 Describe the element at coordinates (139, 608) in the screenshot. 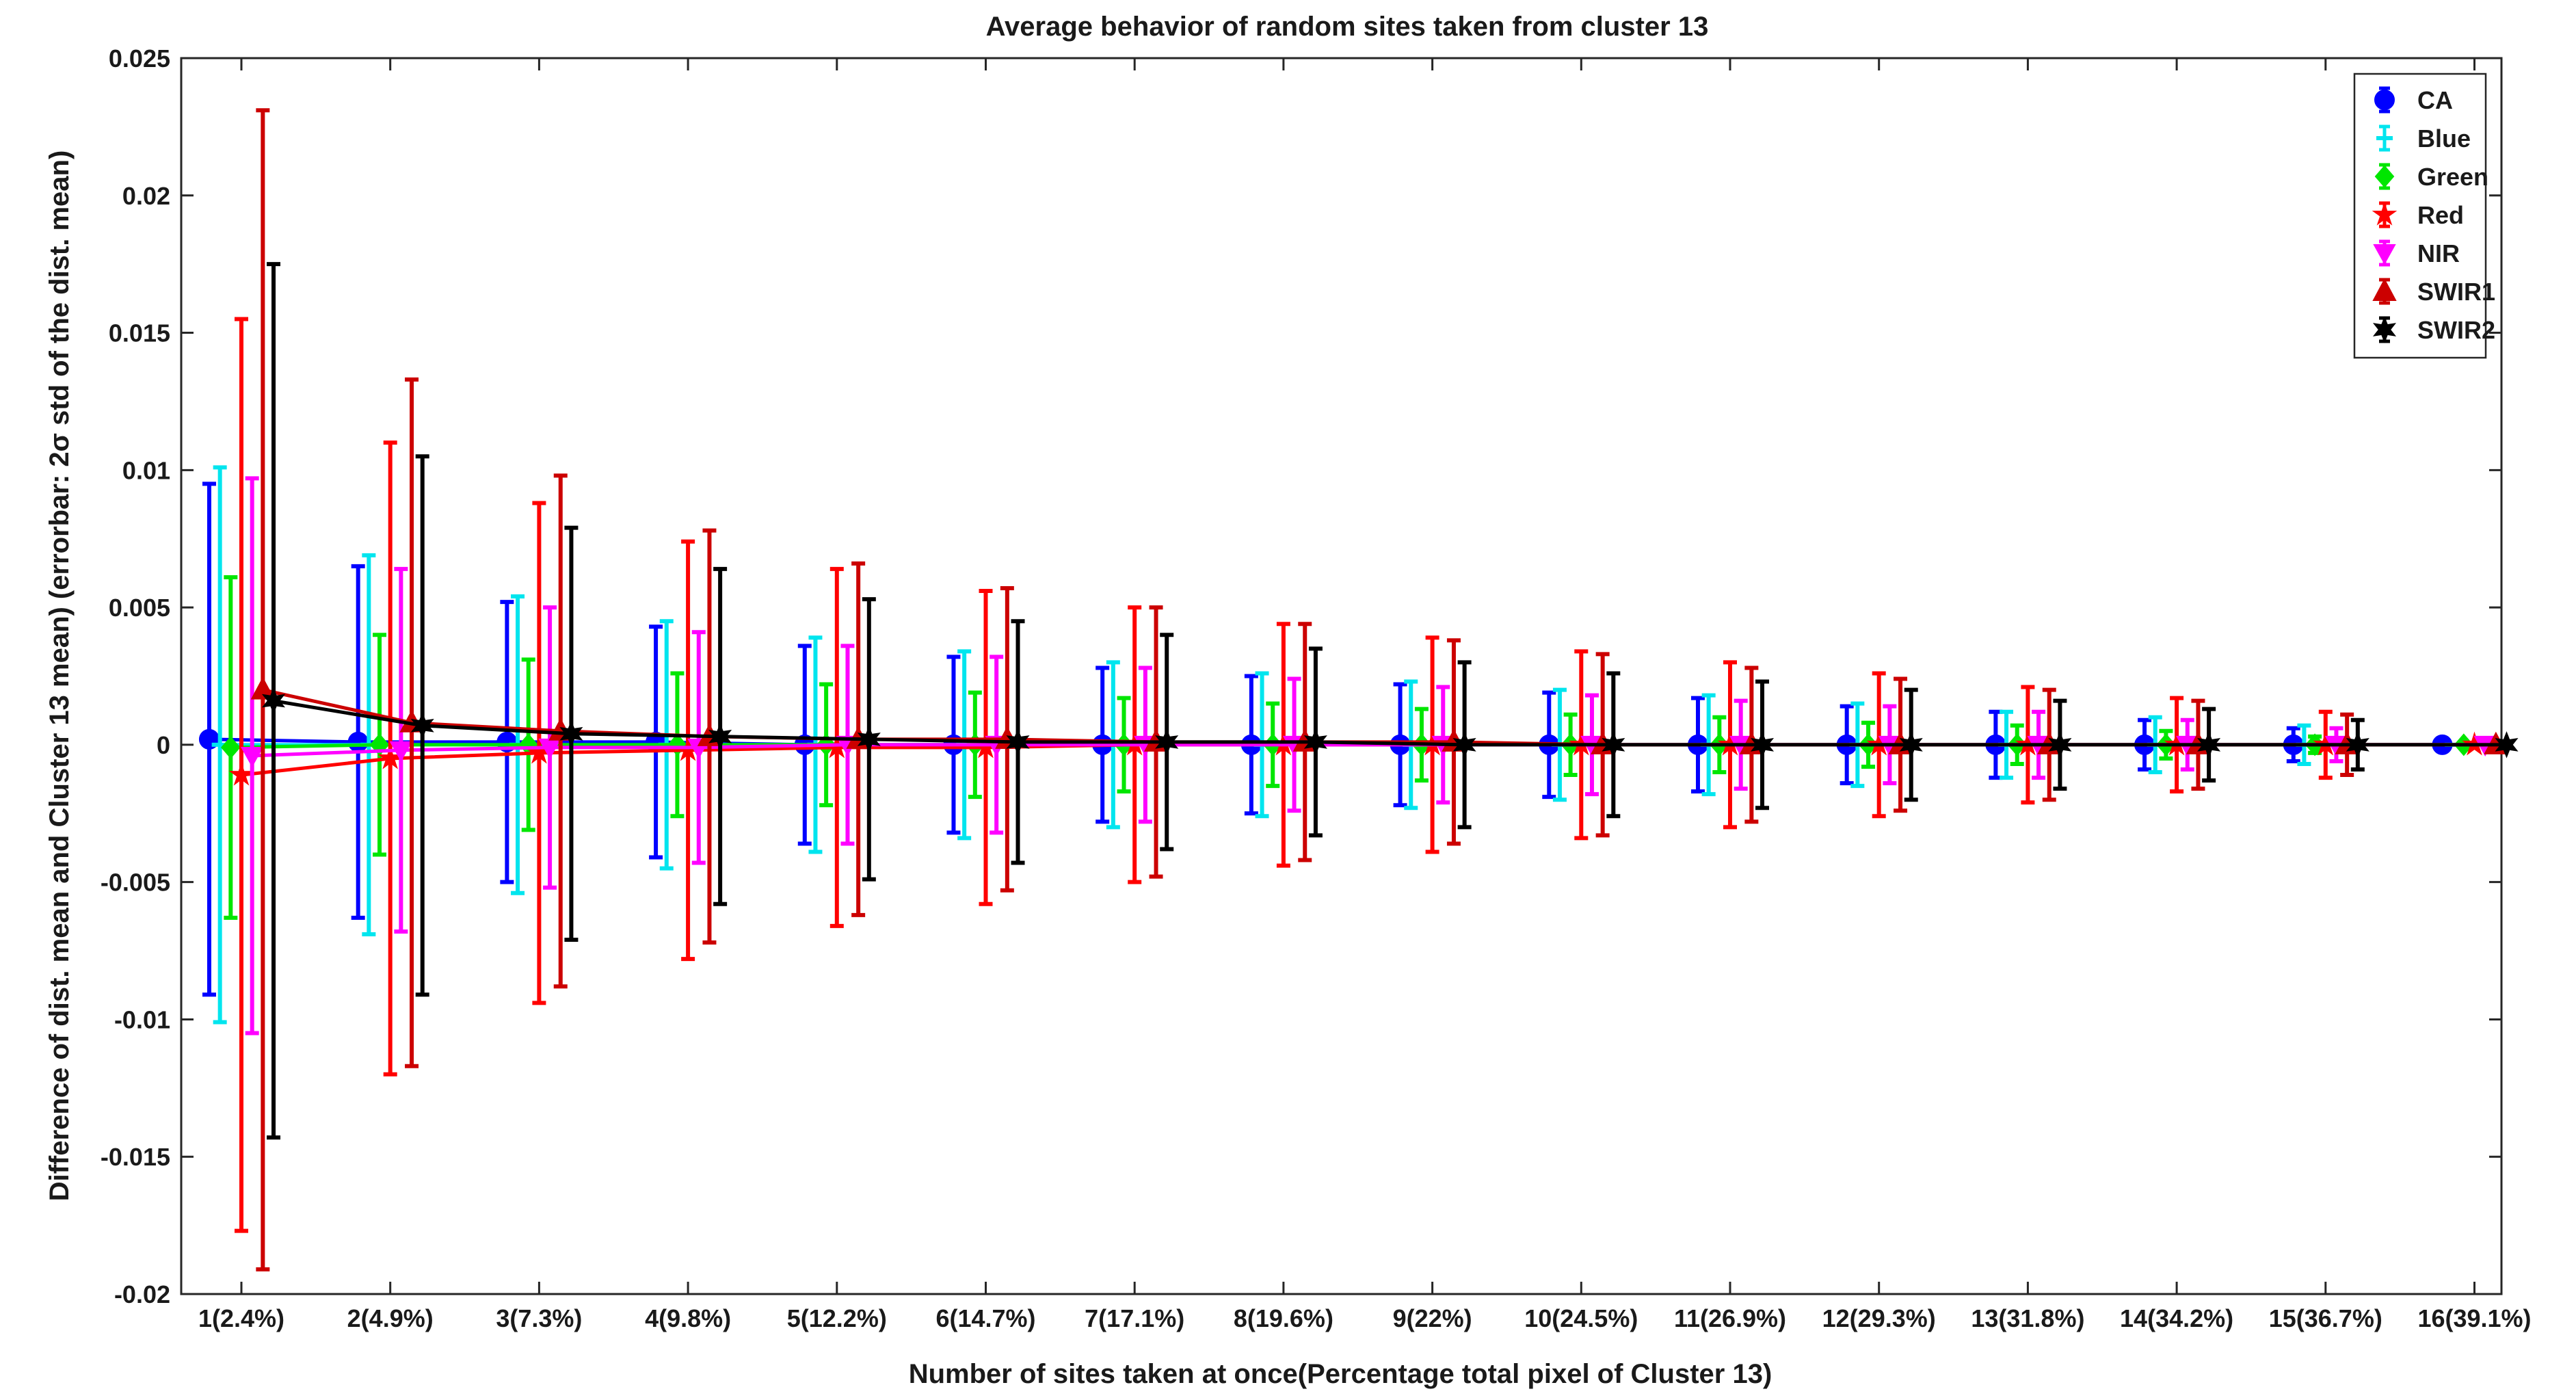

I see `y-tick-label: 0.005` at that location.